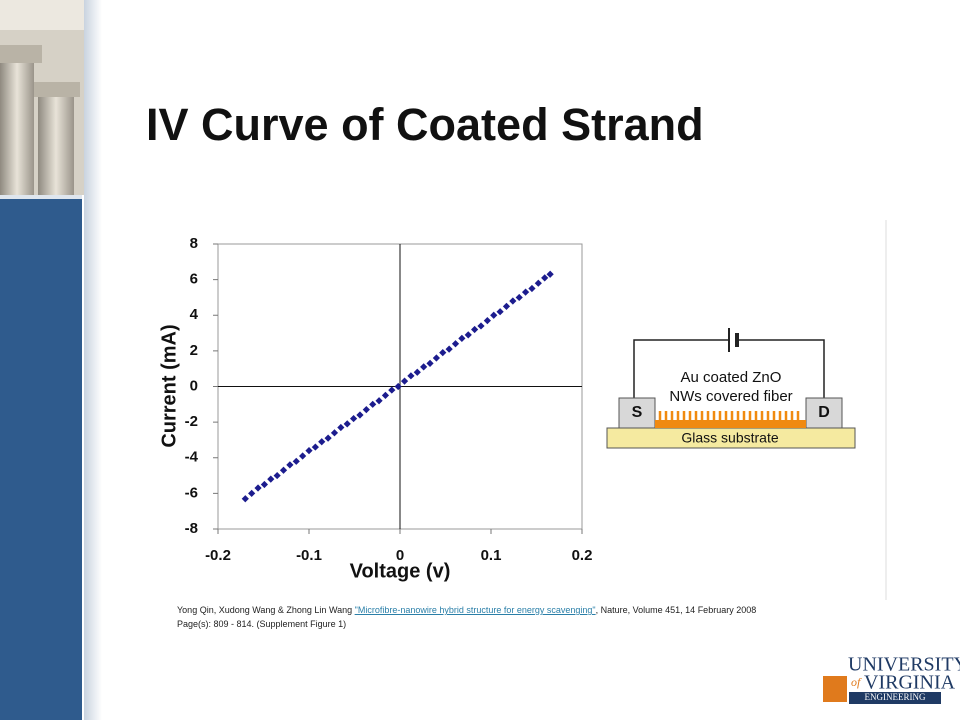 The image size is (960, 720). What do you see at coordinates (729, 438) in the screenshot?
I see `substrate-label: Glass substrate` at bounding box center [729, 438].